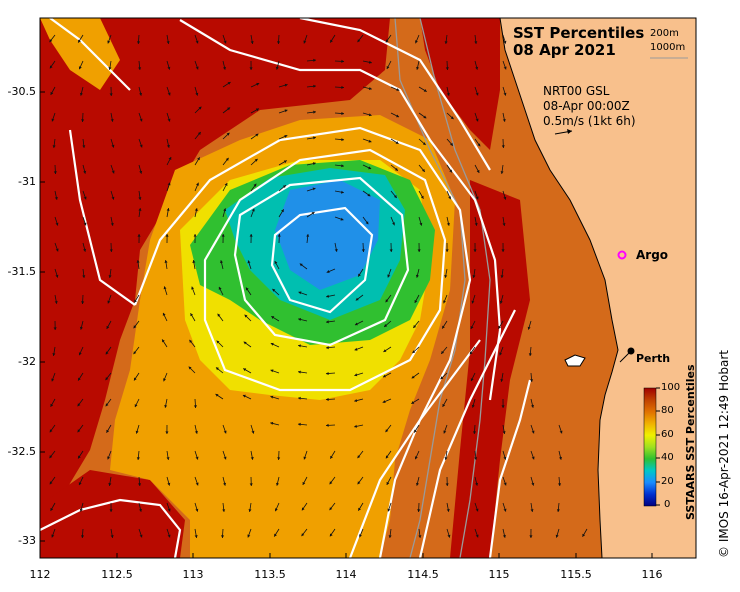  I want to click on lat-tick: -30.5, so click(21, 91).